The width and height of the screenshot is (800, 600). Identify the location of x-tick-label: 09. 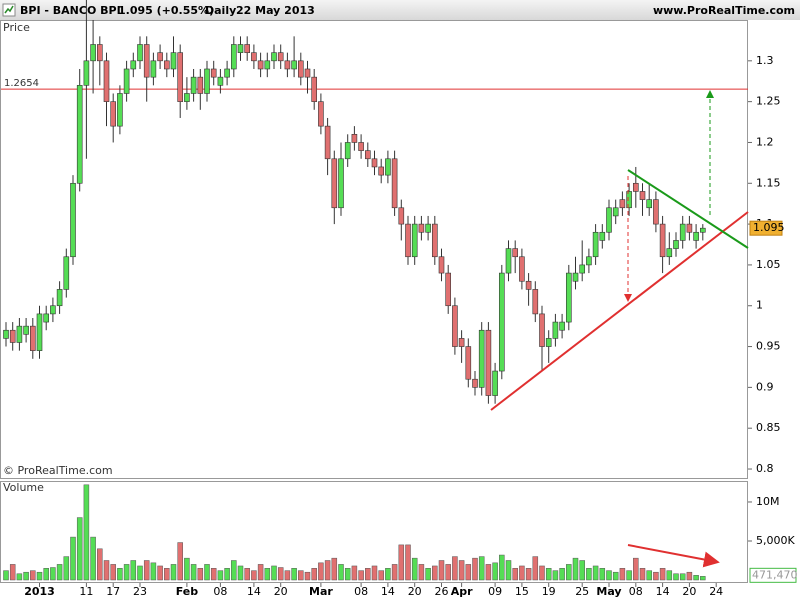
(495, 591).